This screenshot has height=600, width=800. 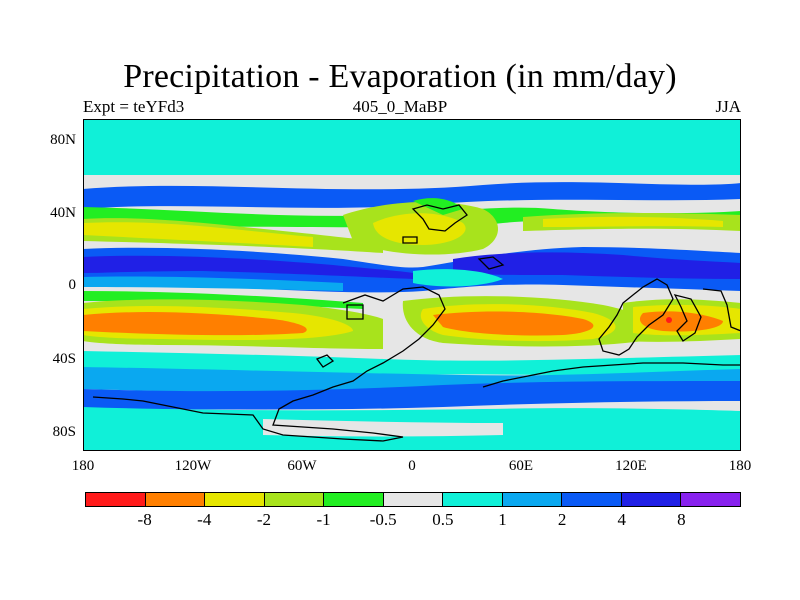 I want to click on lon-tick-180e: 180, so click(x=740, y=466).